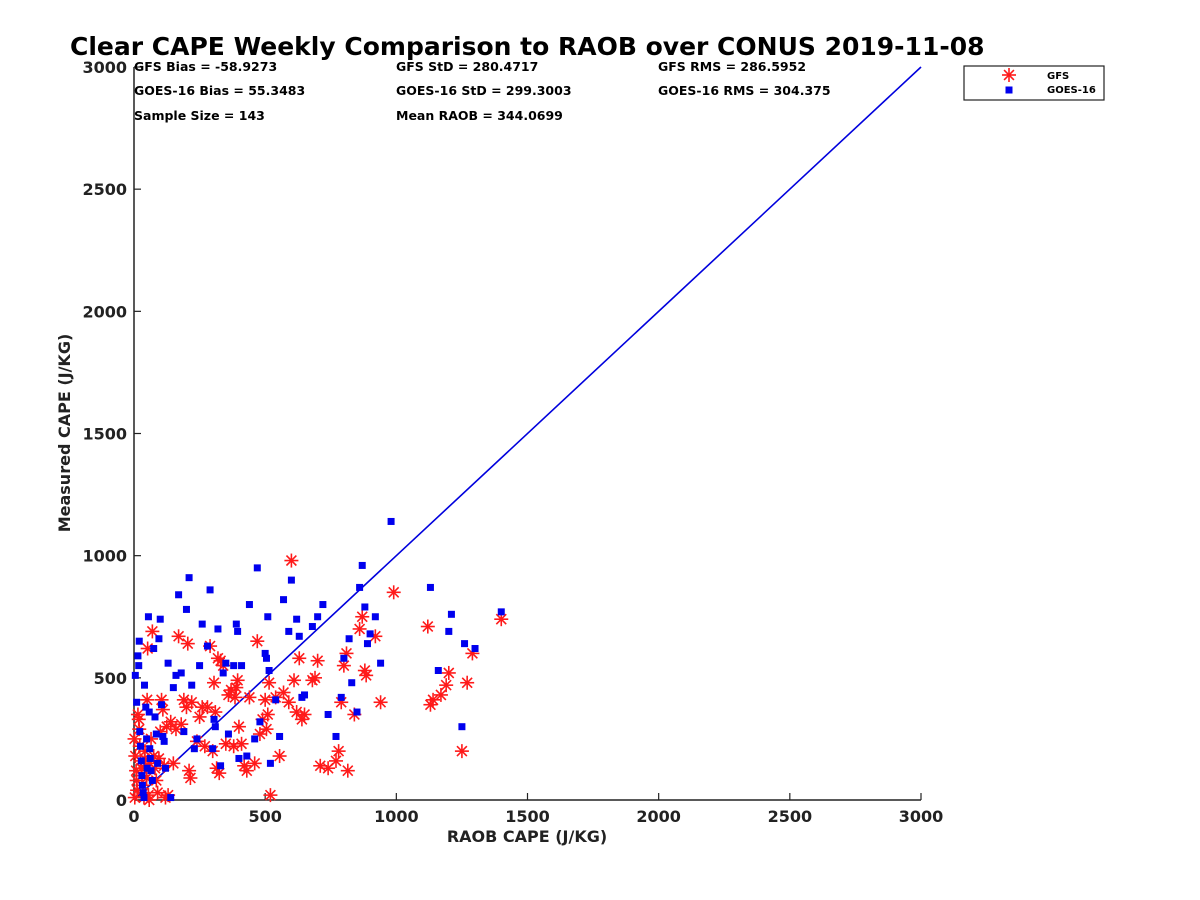 This screenshot has height=900, width=1200. What do you see at coordinates (104, 189) in the screenshot?
I see `y-tick-label: 2500` at bounding box center [104, 189].